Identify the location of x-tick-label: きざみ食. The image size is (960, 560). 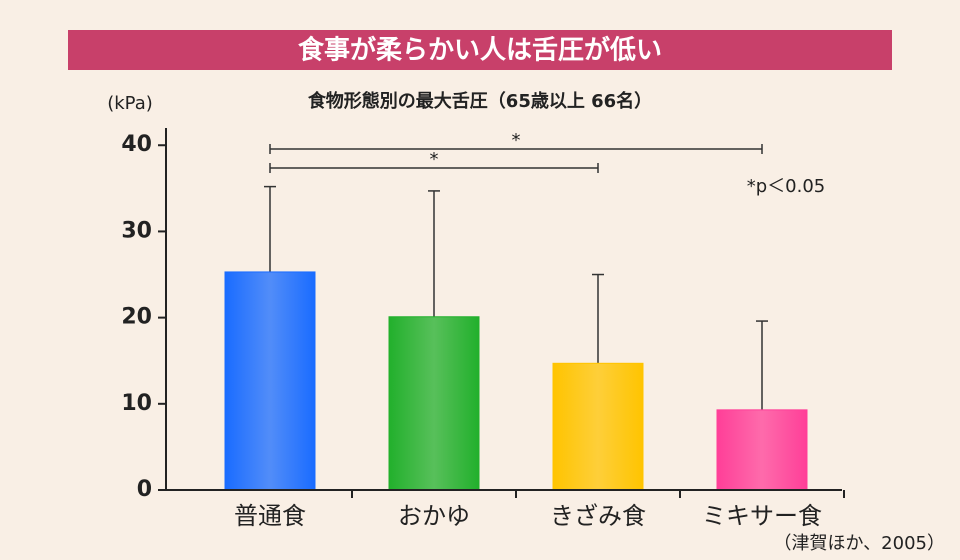
(598, 516).